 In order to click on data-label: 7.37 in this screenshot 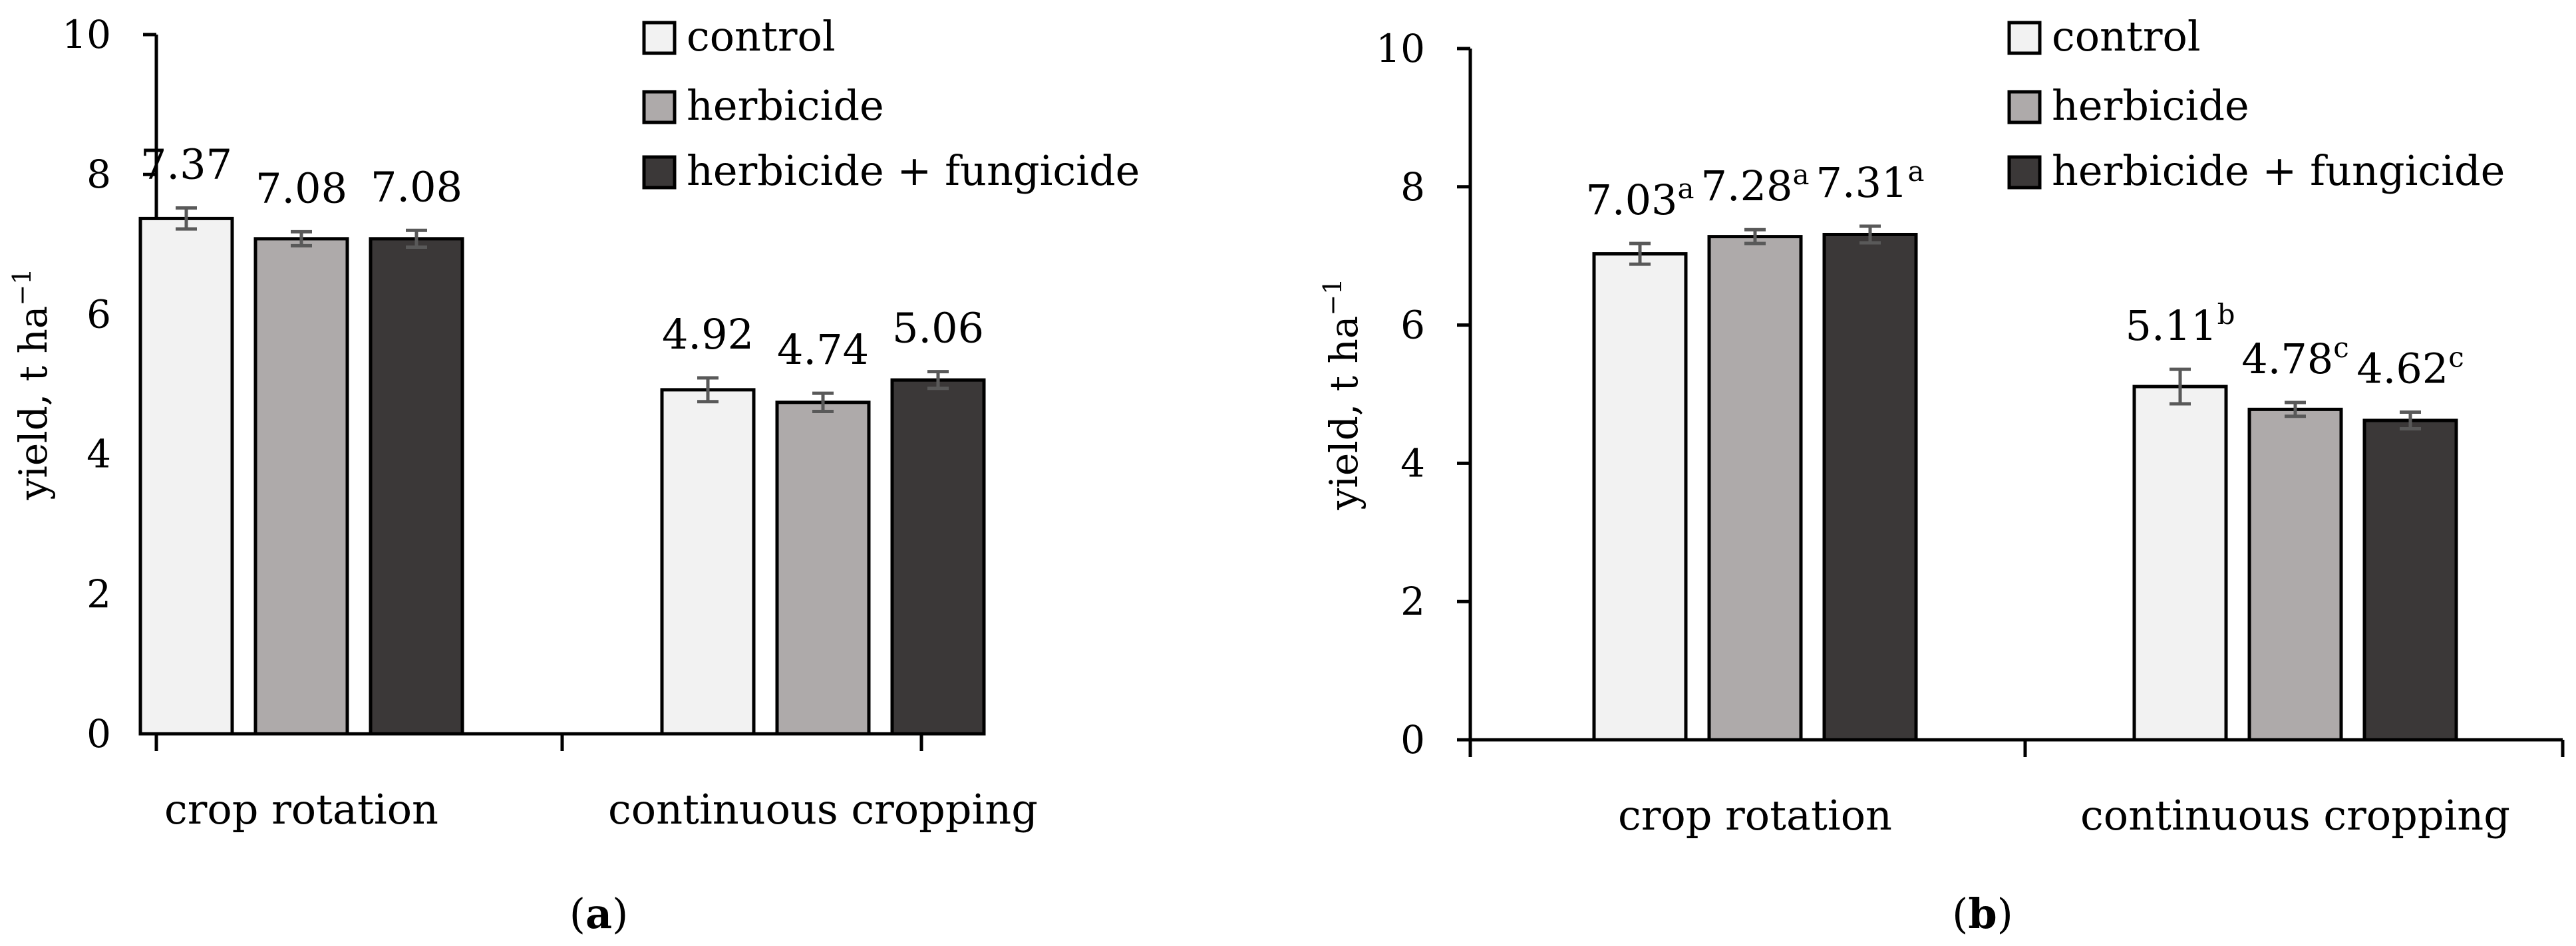, I will do `click(186, 164)`.